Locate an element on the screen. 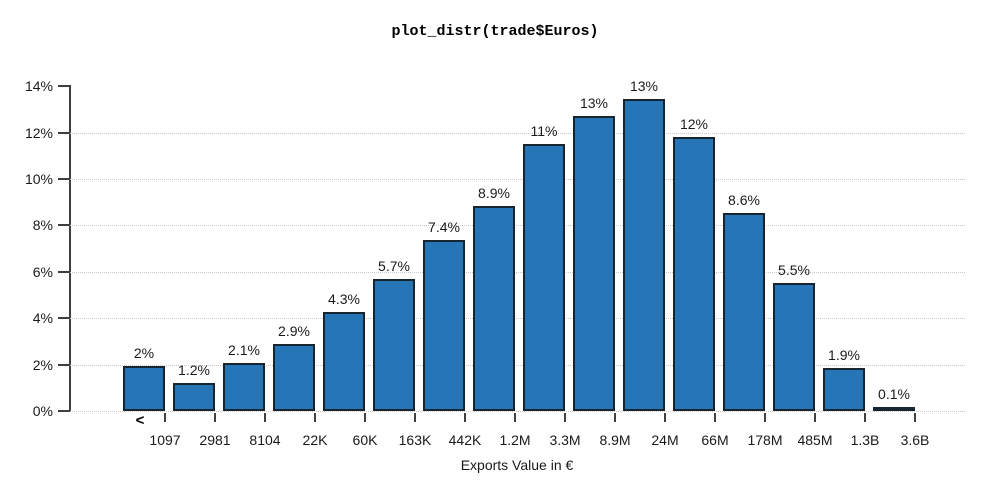  y-tick-label: 2% is located at coordinates (42, 364).